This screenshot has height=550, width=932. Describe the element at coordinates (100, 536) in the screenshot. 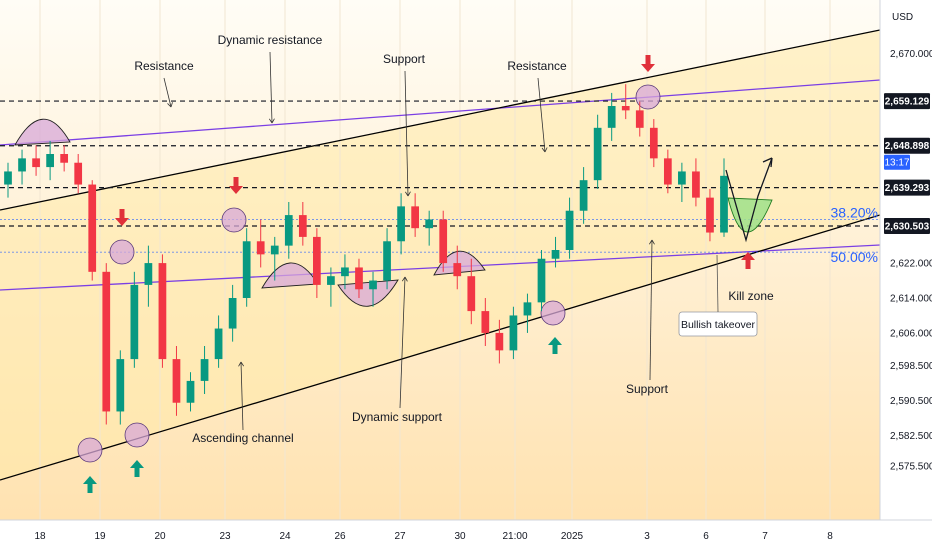

I see `x-tick-label: 19` at that location.